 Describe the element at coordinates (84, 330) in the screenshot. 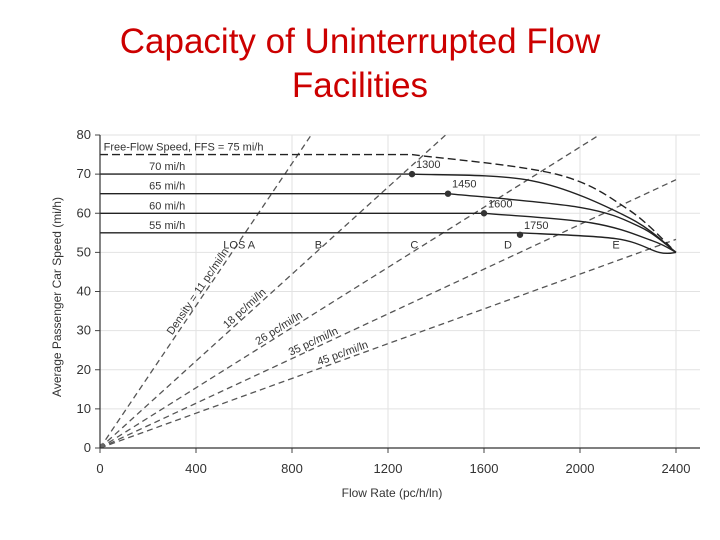

I see `y-tick-label: 30` at that location.